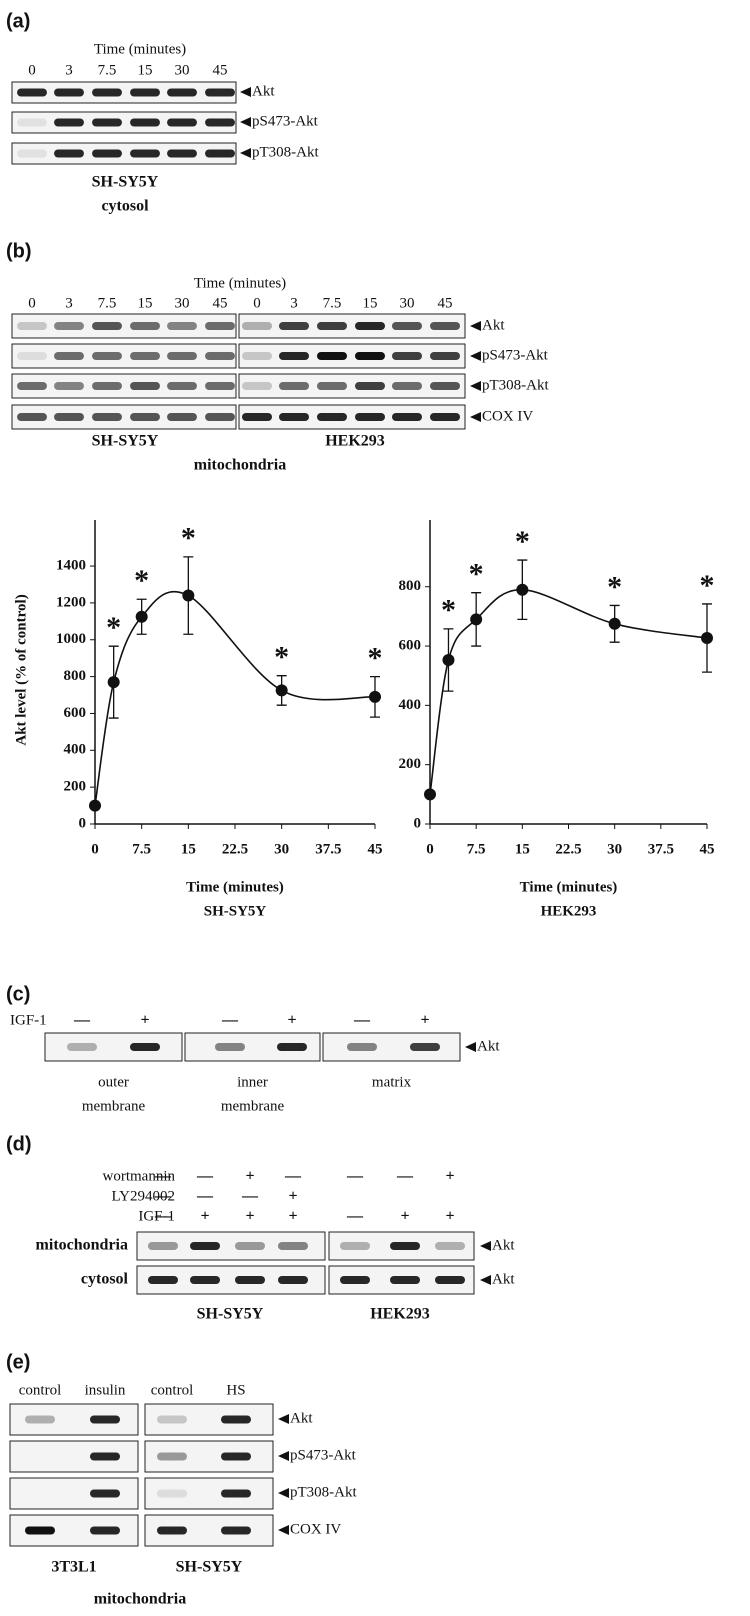 The image size is (750, 1616). I want to click on time-label: 15, so click(145, 70).